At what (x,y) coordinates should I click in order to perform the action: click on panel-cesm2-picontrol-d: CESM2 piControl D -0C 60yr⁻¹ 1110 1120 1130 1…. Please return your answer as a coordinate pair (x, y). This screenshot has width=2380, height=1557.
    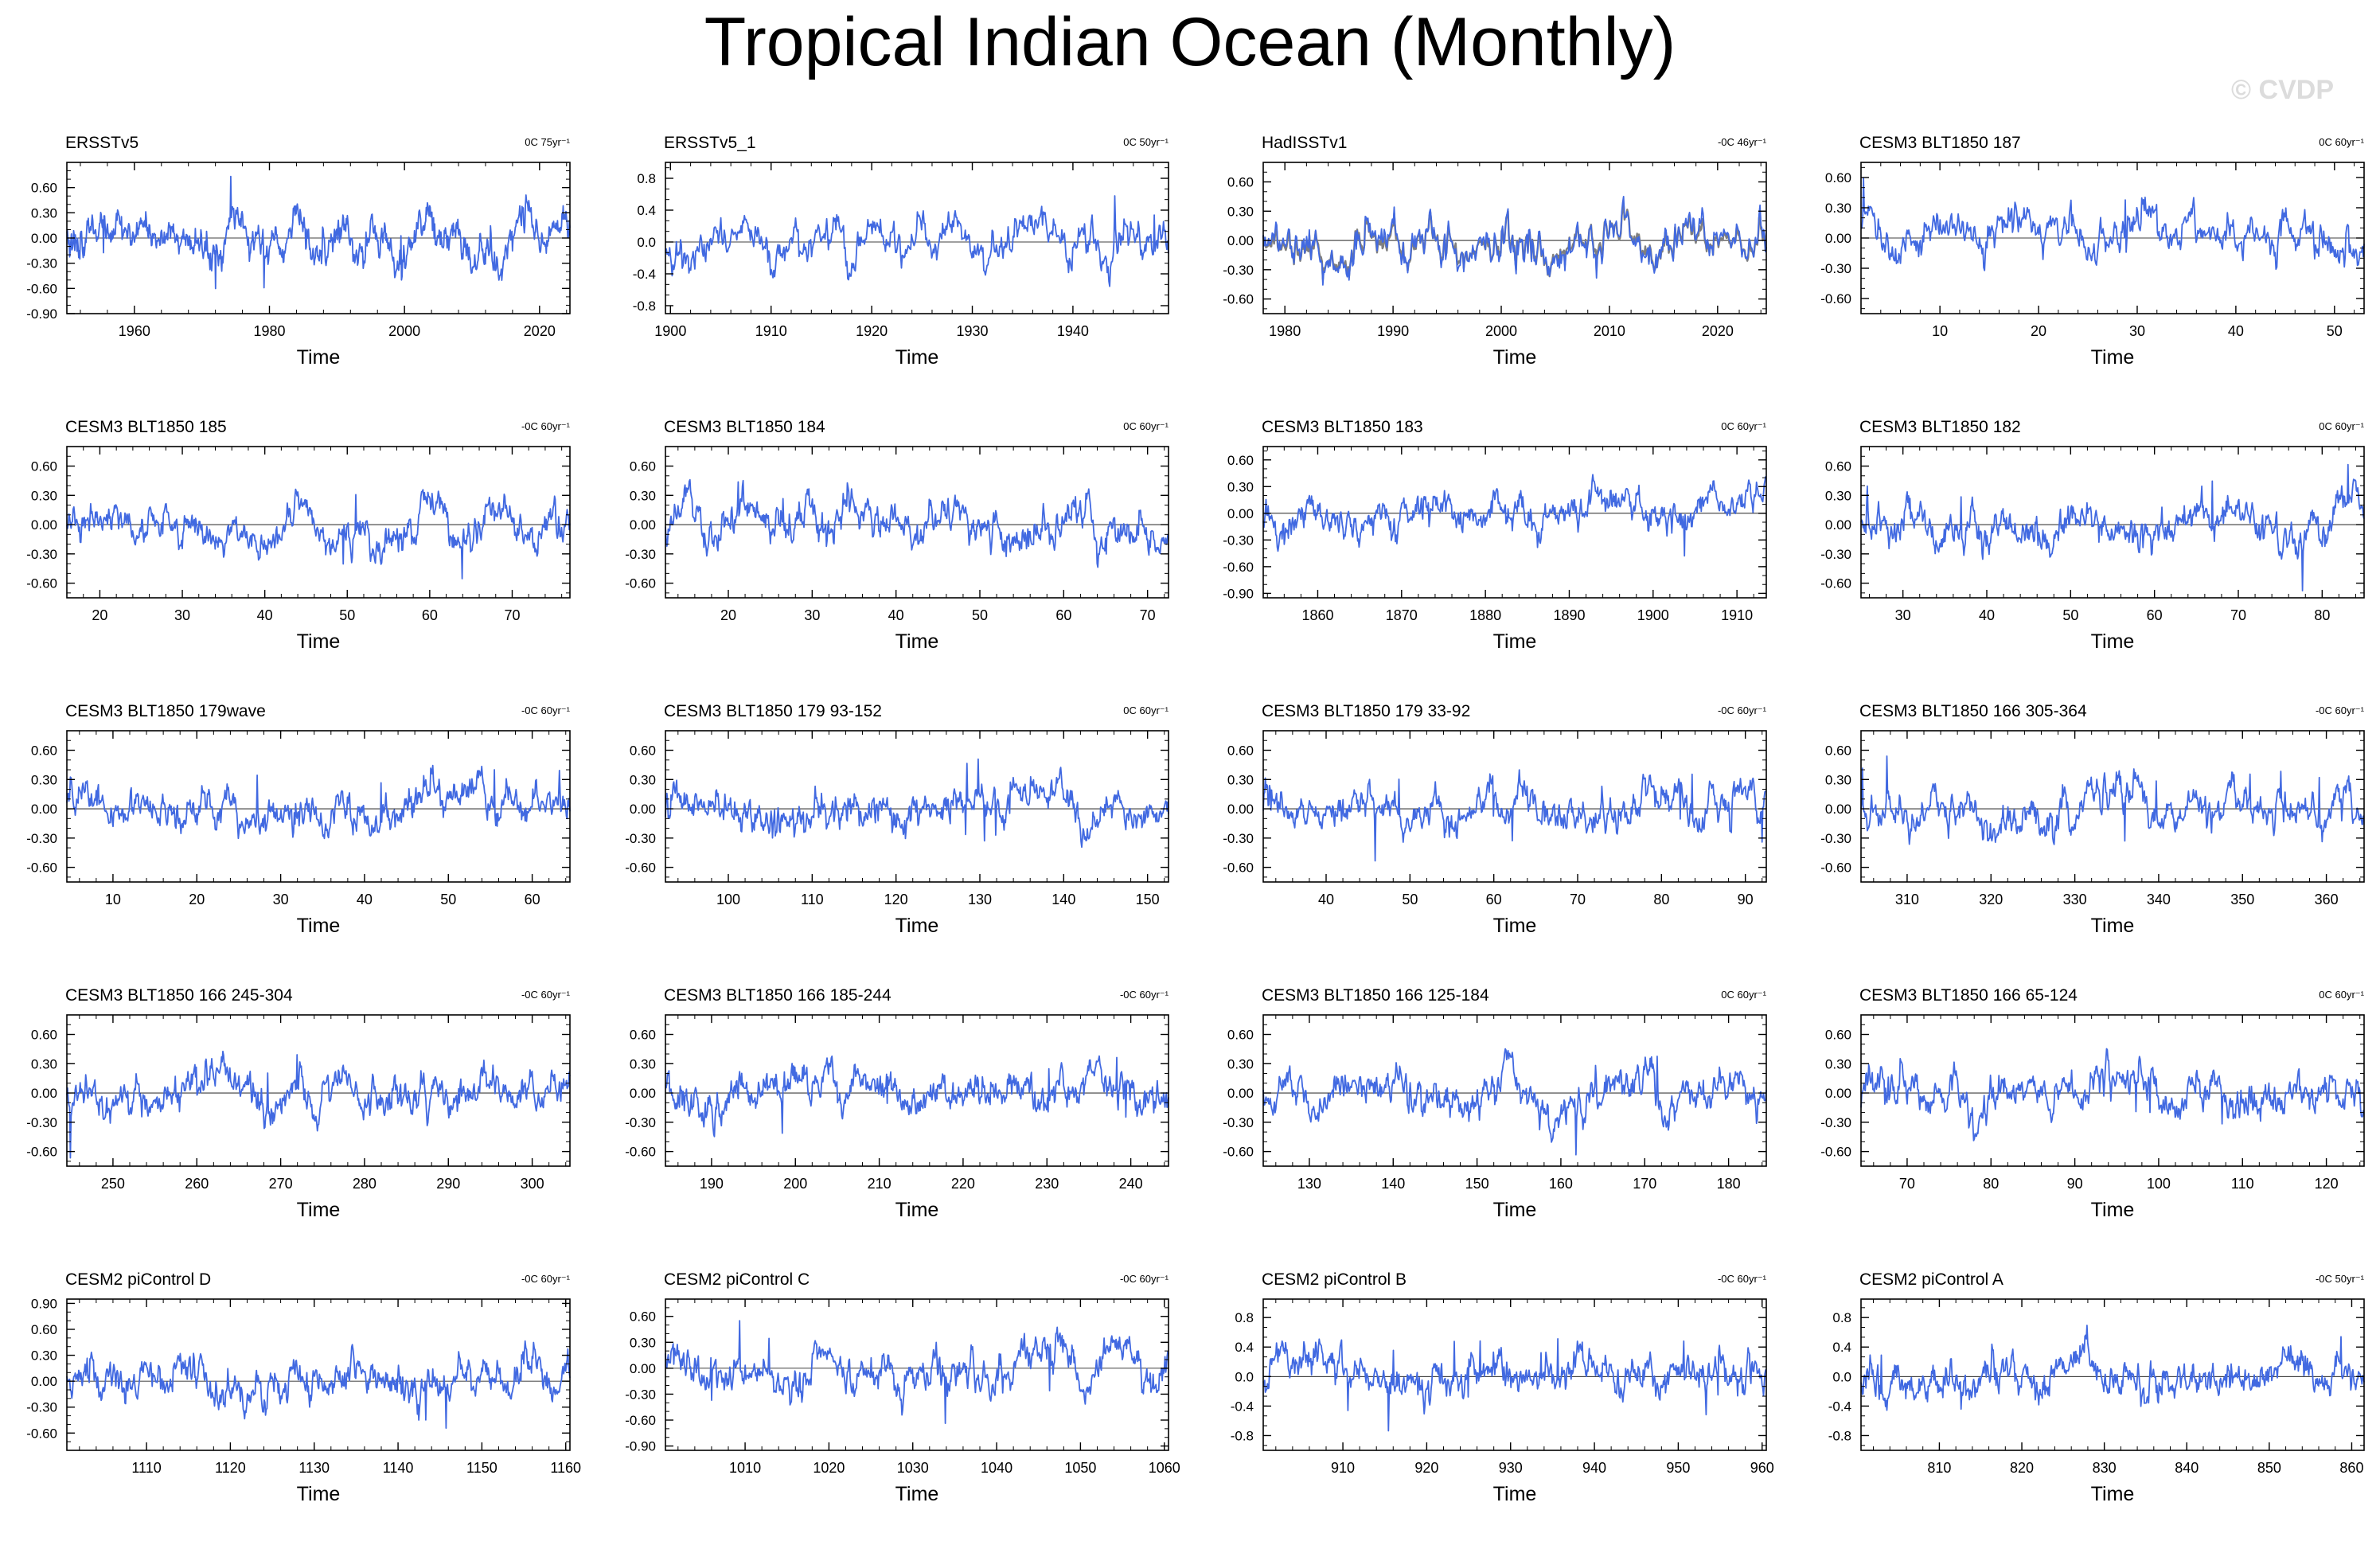
    Looking at the image, I should click on (303, 1387).